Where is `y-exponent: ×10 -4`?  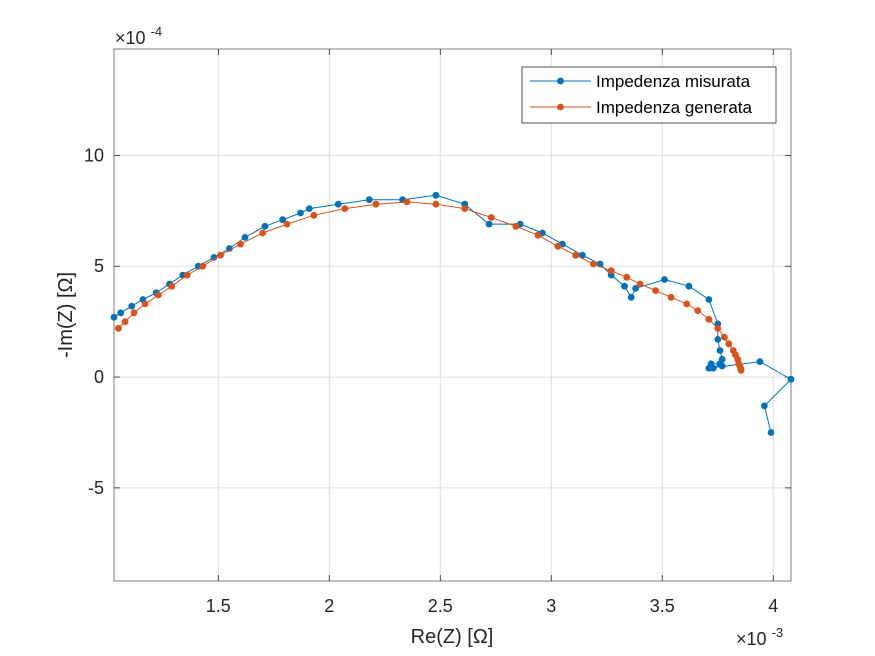
y-exponent: ×10 -4 is located at coordinates (138, 36).